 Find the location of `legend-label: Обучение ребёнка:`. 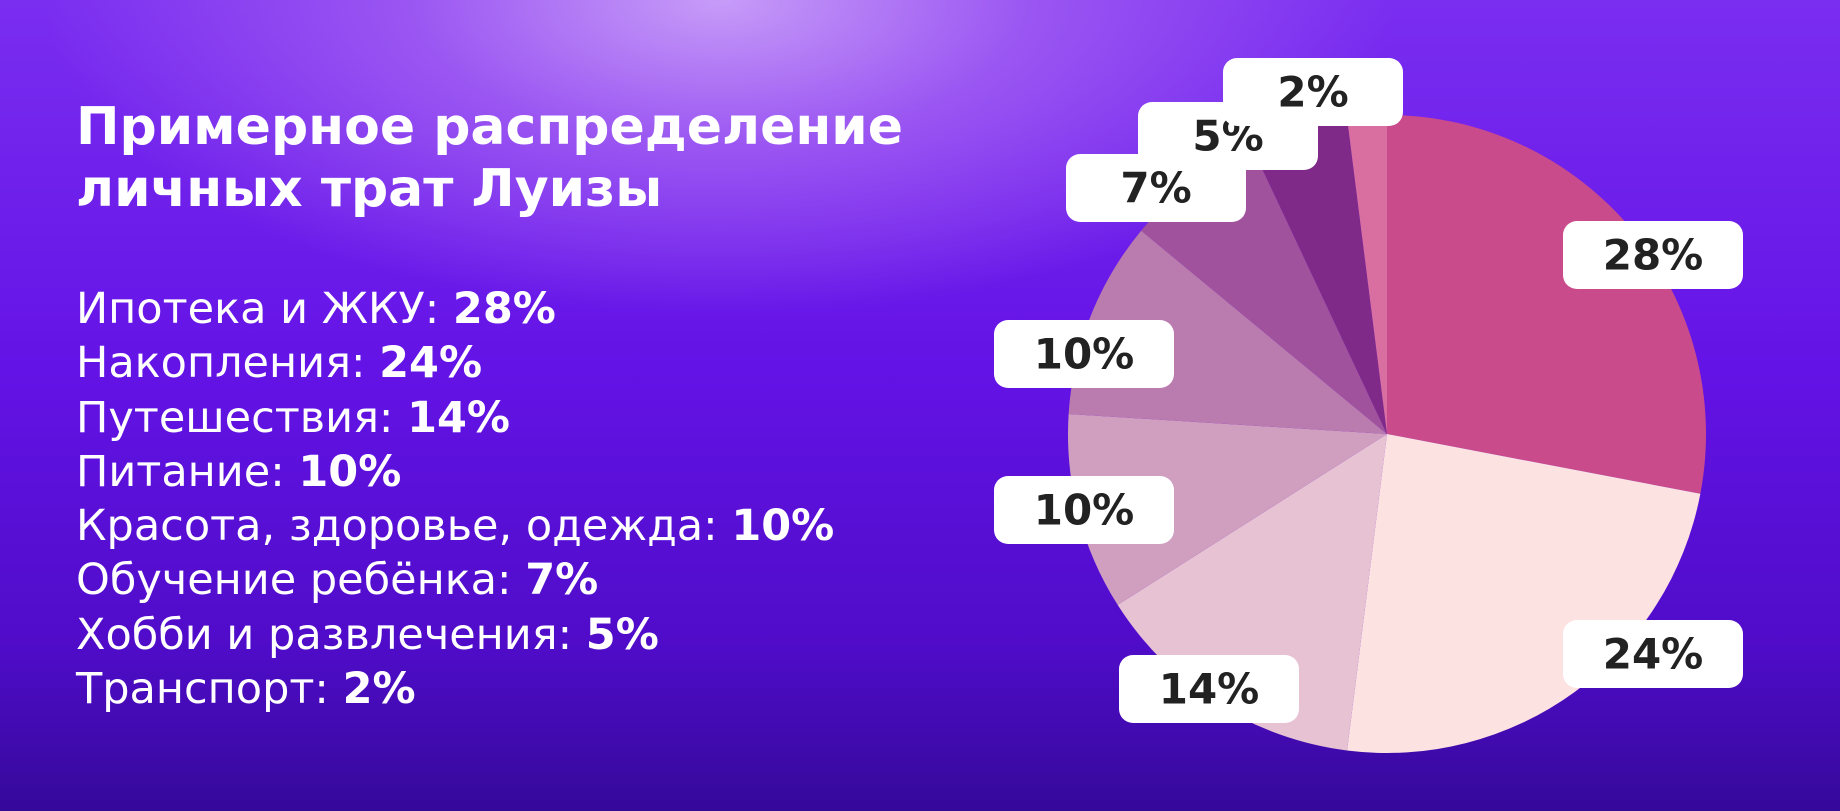

legend-label: Обучение ребёнка: is located at coordinates (294, 580).